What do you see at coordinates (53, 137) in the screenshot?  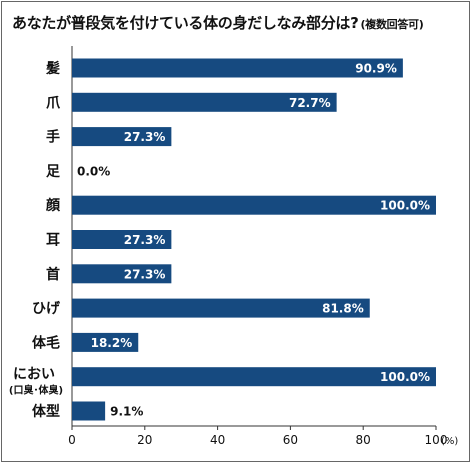 I see `category-label: 手` at bounding box center [53, 137].